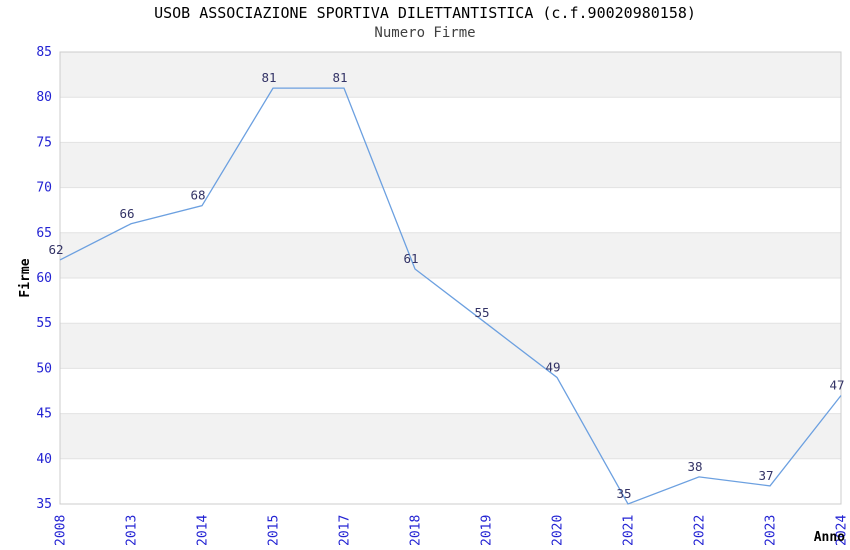 Image resolution: width=850 pixels, height=550 pixels. Describe the element at coordinates (126, 213) in the screenshot. I see `data-label: 66` at that location.